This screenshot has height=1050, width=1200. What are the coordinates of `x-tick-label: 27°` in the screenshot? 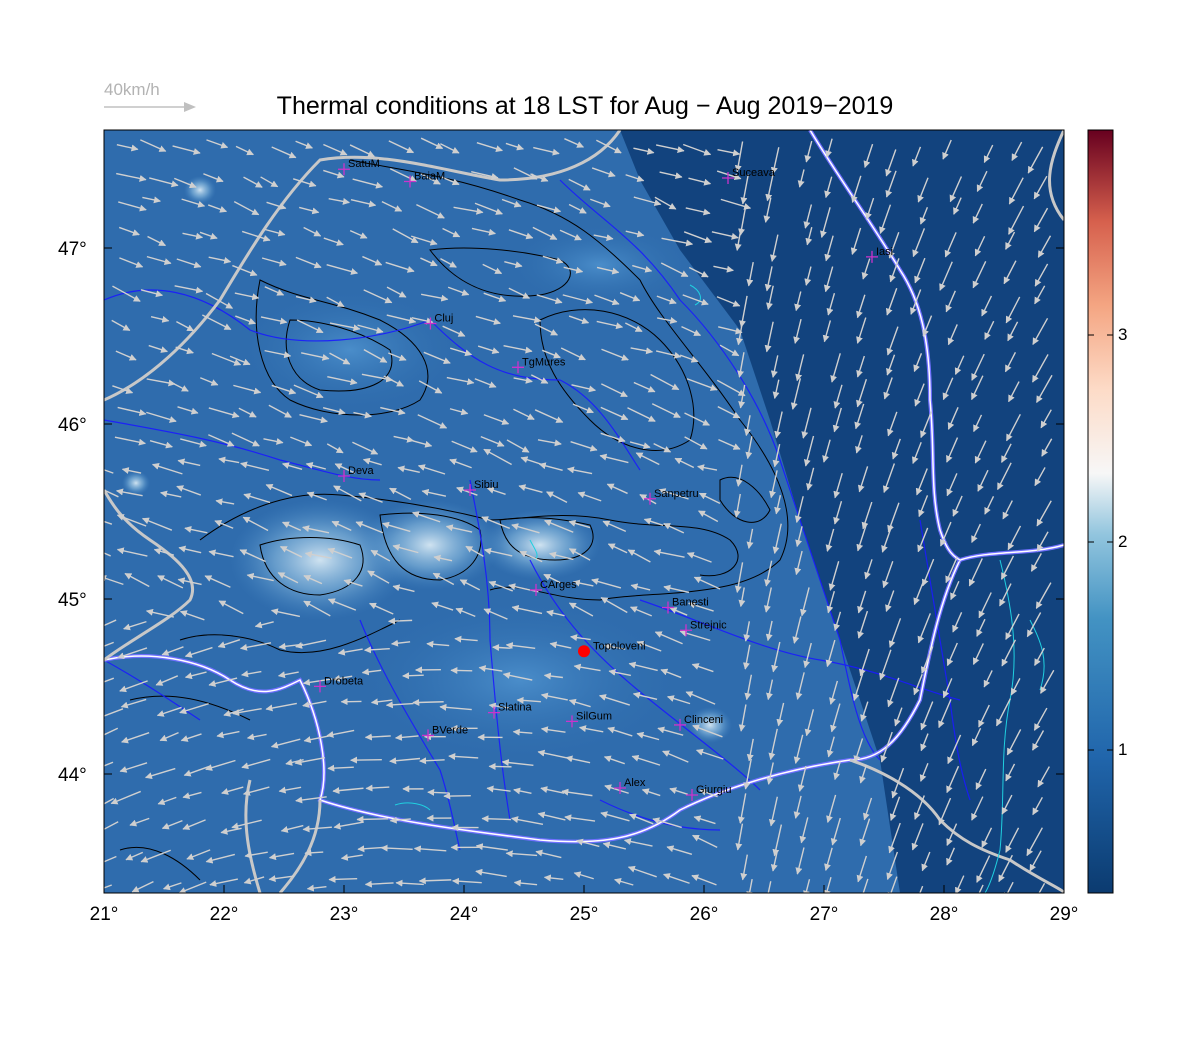 It's located at (824, 914).